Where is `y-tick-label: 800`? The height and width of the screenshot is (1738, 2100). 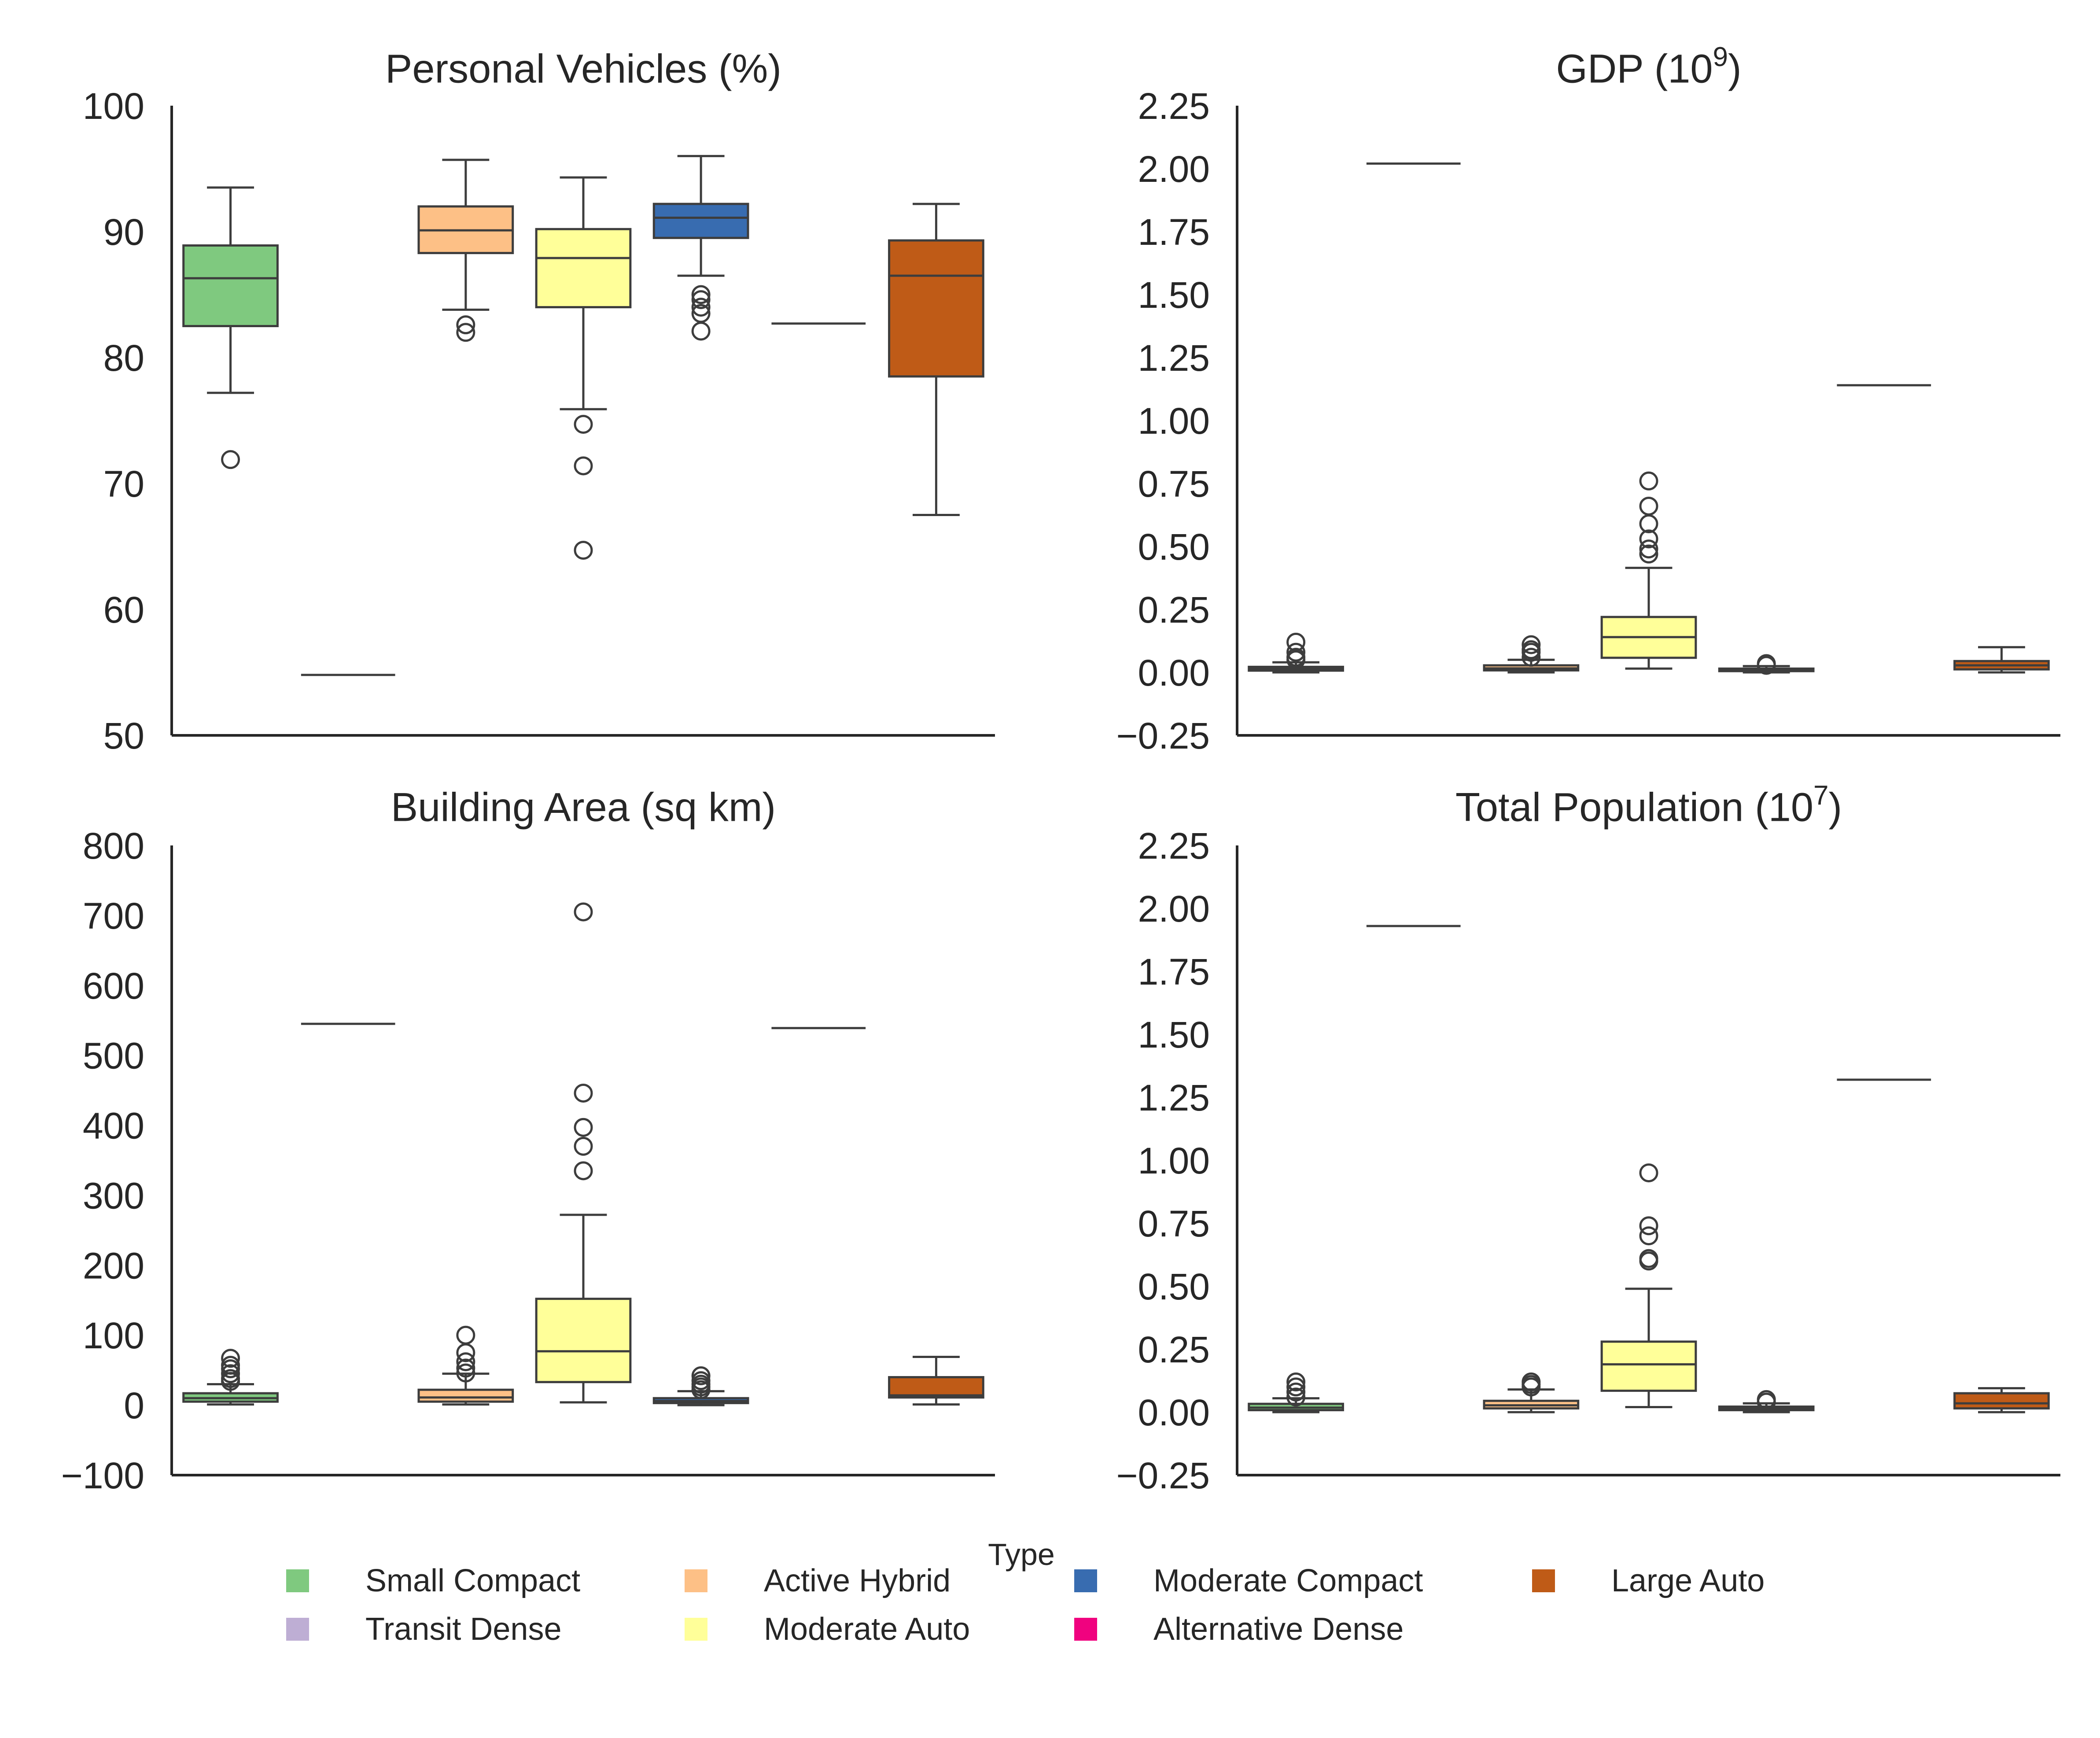 y-tick-label: 800 is located at coordinates (113, 846).